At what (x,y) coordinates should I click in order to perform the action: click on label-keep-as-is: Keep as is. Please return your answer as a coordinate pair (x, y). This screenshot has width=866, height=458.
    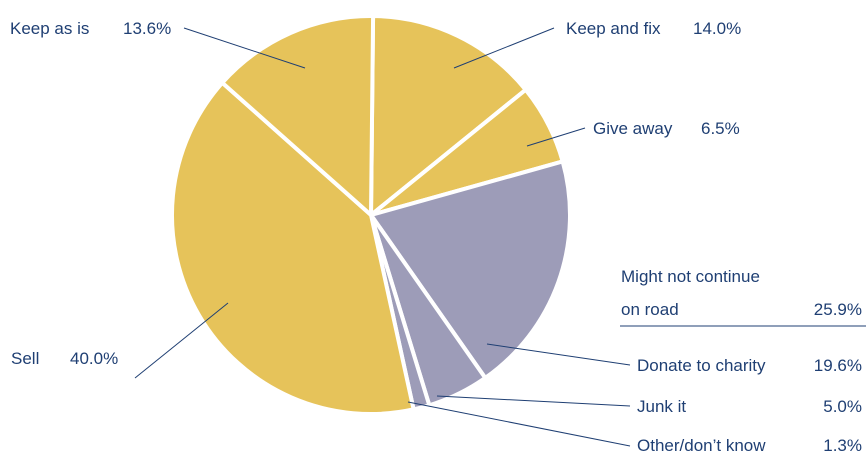
    Looking at the image, I should click on (49, 28).